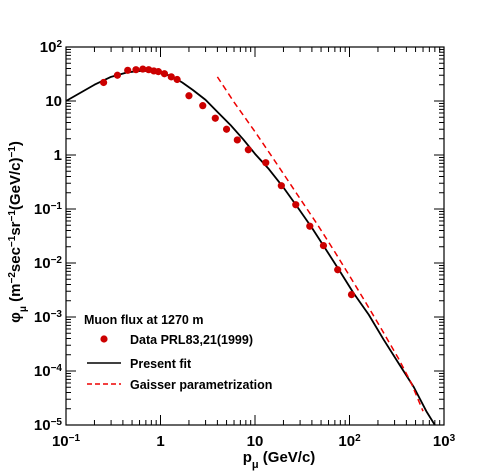 The image size is (491, 472). Describe the element at coordinates (160, 441) in the screenshot. I see `x-tick-label: 1` at that location.